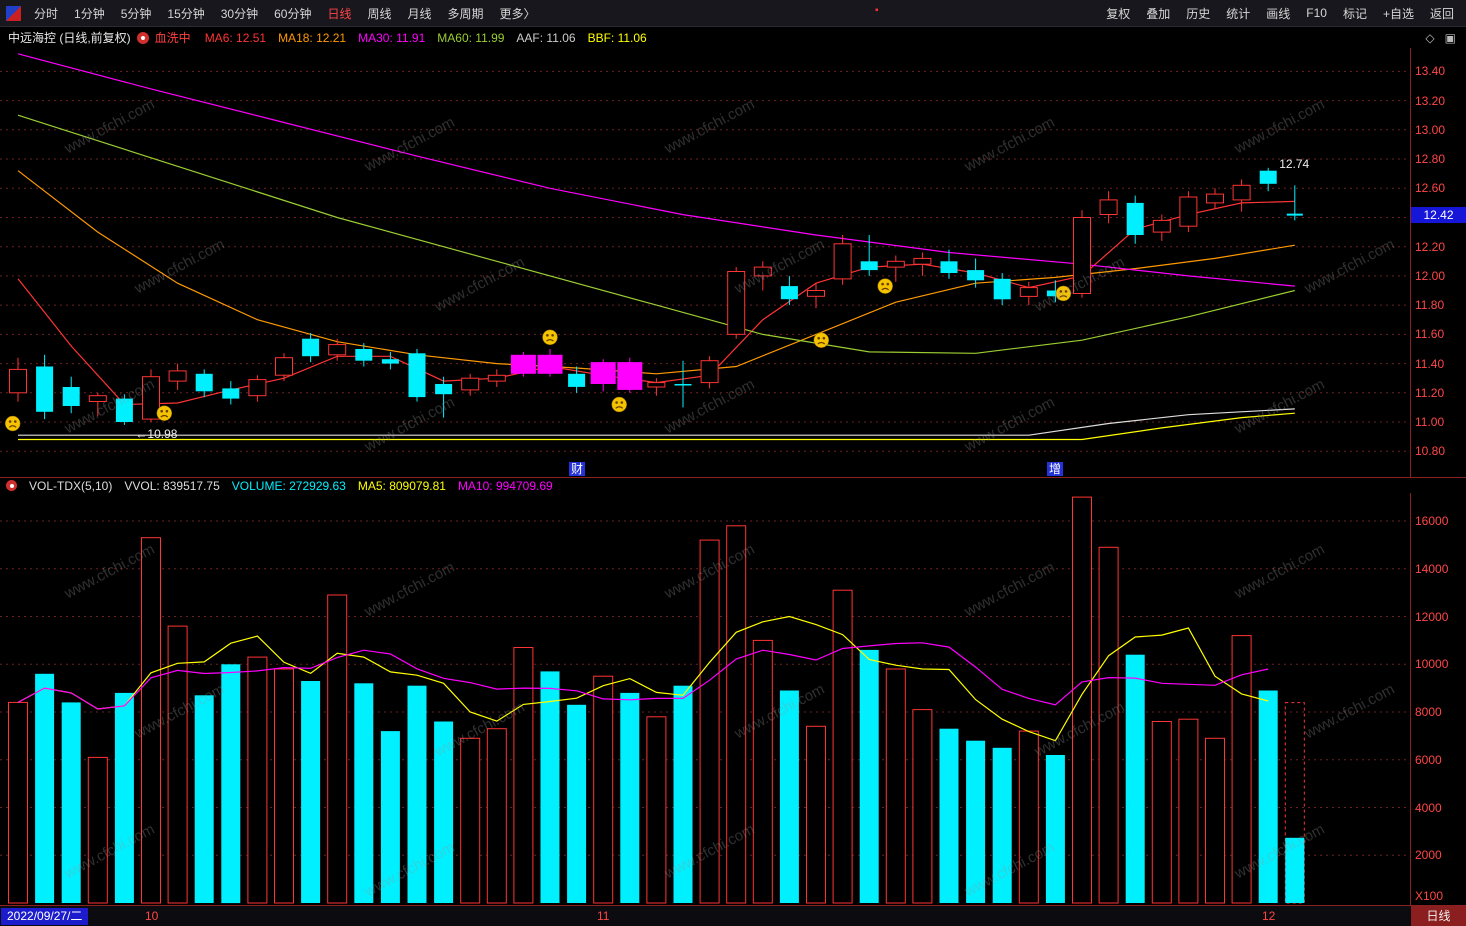 This screenshot has height=926, width=1466. I want to click on period-item: 多周期, so click(465, 13).